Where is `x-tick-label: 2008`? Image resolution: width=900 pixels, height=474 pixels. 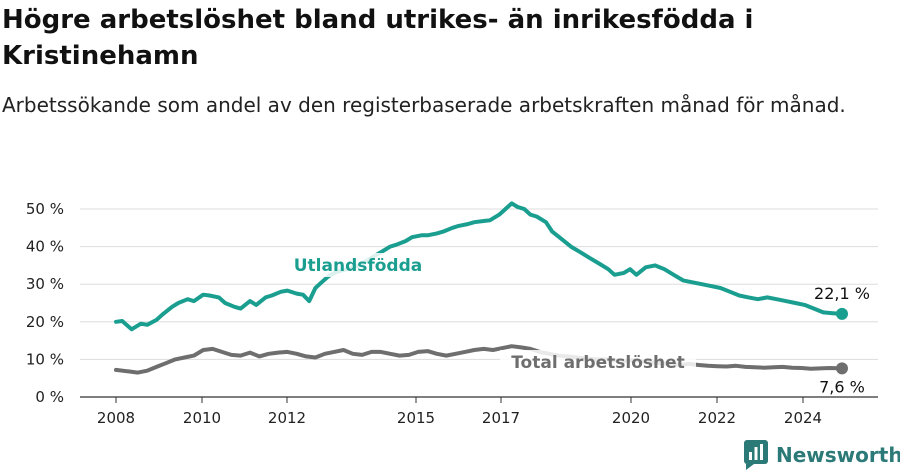 x-tick-label: 2008 is located at coordinates (116, 418).